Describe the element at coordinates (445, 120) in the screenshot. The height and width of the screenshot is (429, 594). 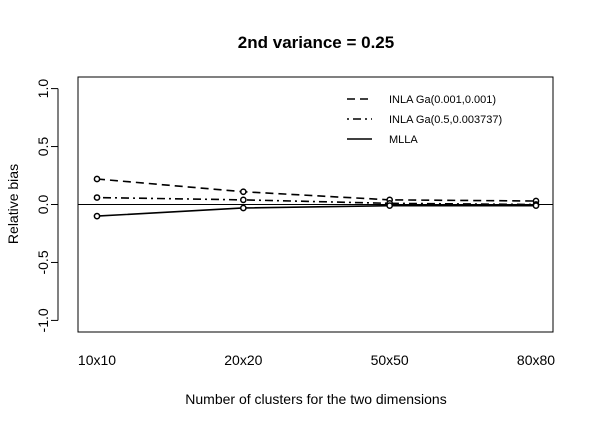
I see `legend-label-2: INLA Ga(0.5,0.003737)` at that location.